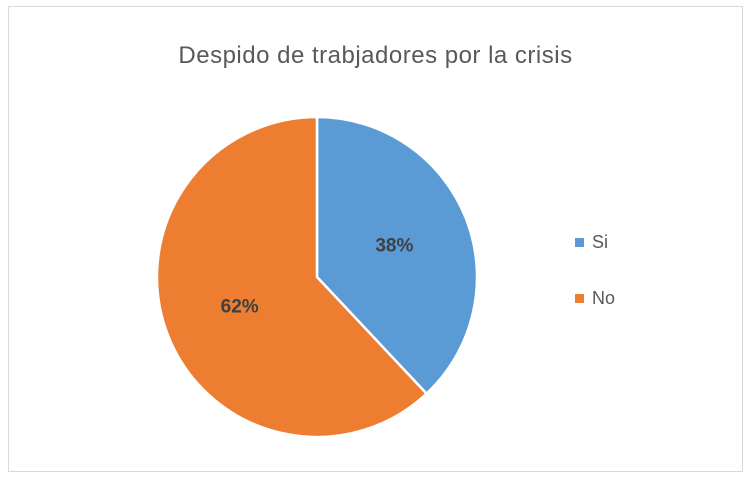 The width and height of the screenshot is (751, 479). I want to click on data-label-no: 62%, so click(240, 307).